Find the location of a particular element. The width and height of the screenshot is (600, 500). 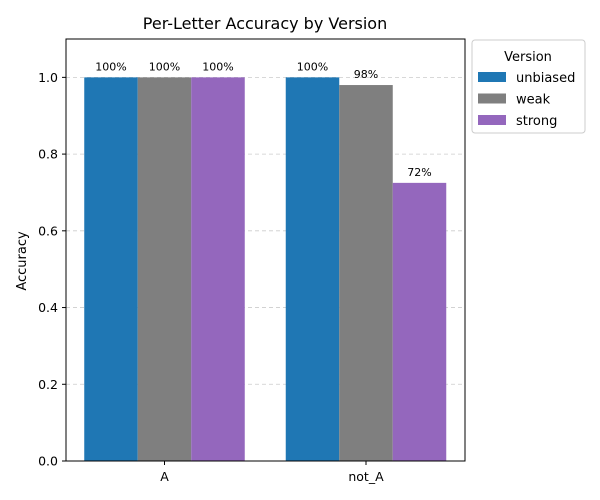

y-tick-label: 0.0 is located at coordinates (48, 461).